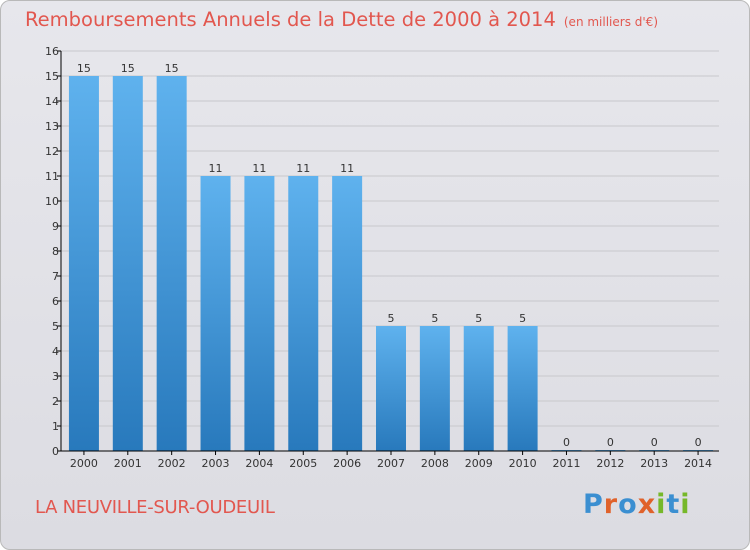 Image resolution: width=750 pixels, height=550 pixels. I want to click on x-tick-label: 2006, so click(347, 463).